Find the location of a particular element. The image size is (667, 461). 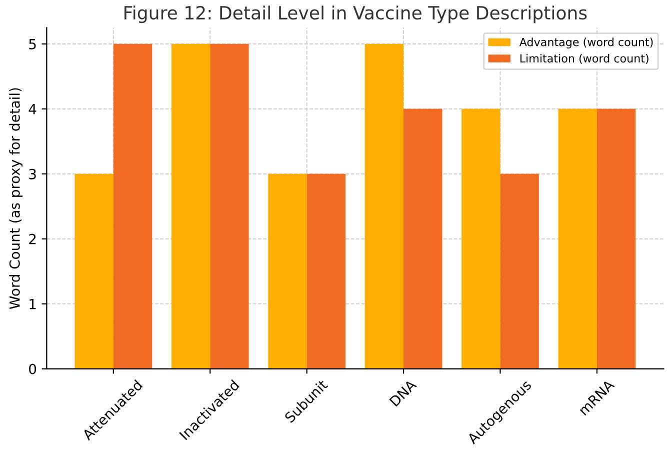

y-tick-label: 2 is located at coordinates (32, 239).